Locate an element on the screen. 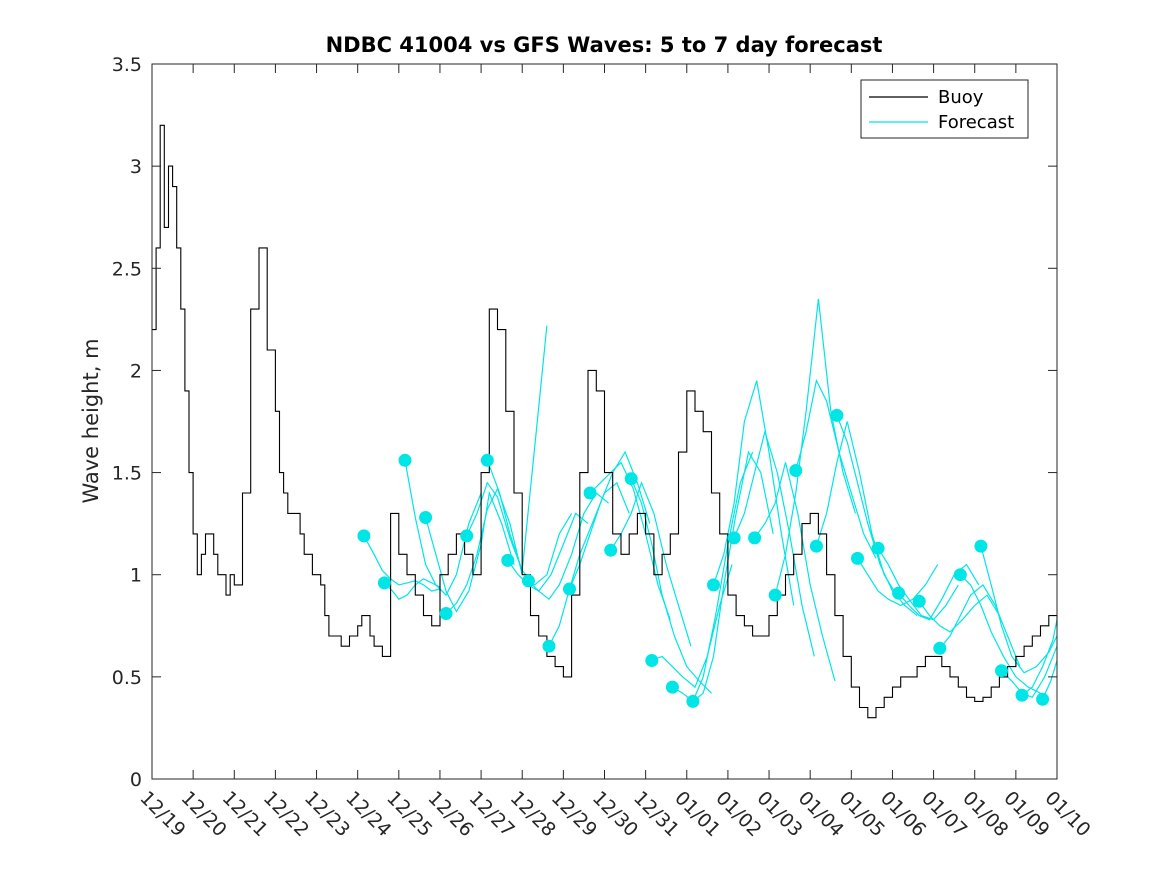 Image resolution: width=1167 pixels, height=875 pixels. legend-forecast-label: Forecast is located at coordinates (976, 122).